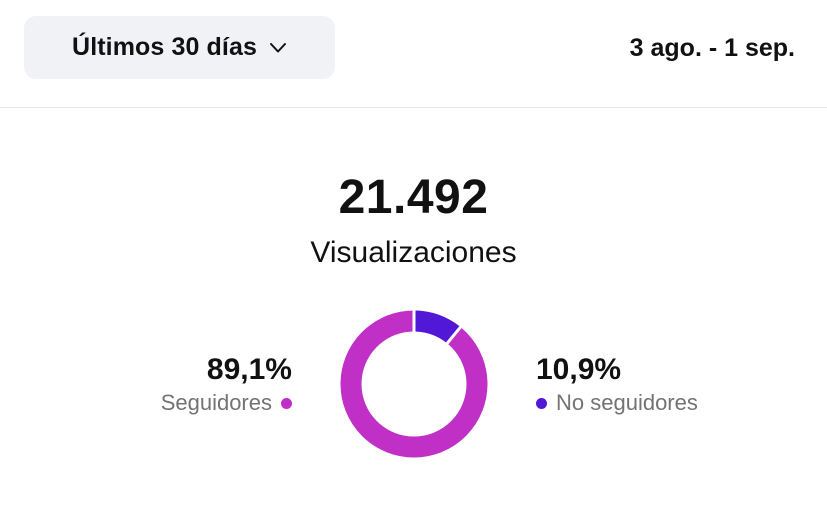 This screenshot has width=827, height=510. What do you see at coordinates (216, 402) in the screenshot?
I see `followers-legend-label: Seguidores` at bounding box center [216, 402].